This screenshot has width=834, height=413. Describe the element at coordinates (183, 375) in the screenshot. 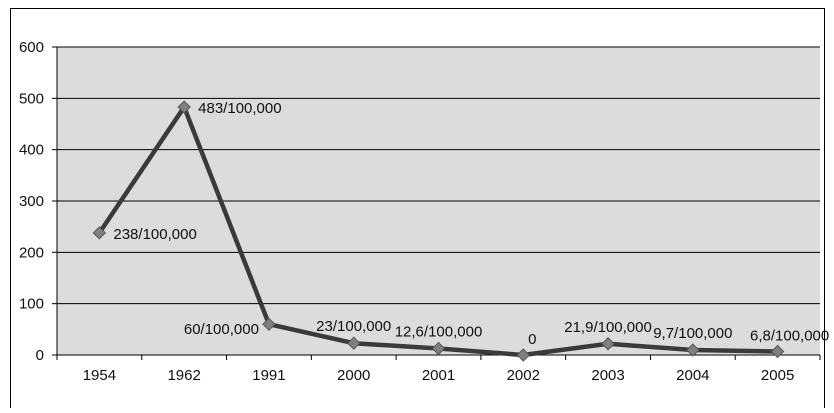

I see `x-tick-label: 1962` at that location.